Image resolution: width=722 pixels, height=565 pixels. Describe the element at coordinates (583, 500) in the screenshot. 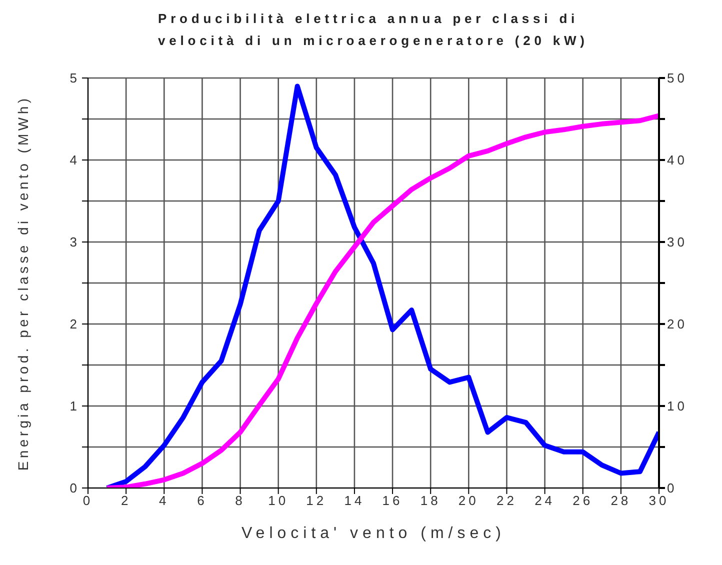

I see `x-tick-label: 26` at that location.